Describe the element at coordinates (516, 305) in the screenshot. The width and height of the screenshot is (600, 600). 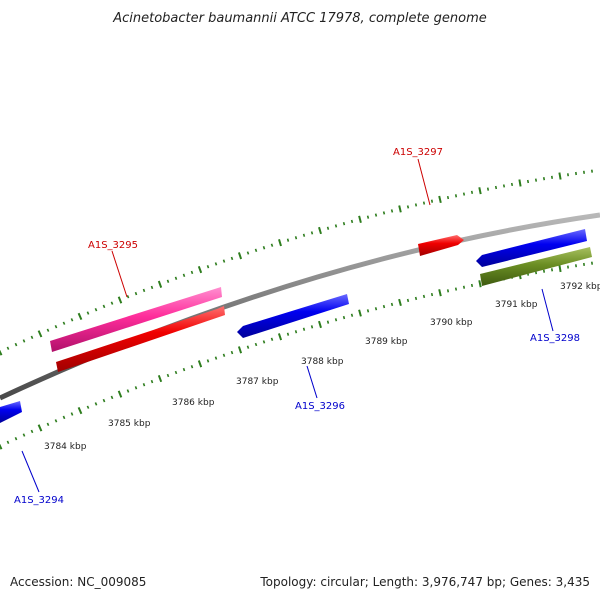
I see `scale-label-3791: 3791 kbp` at that location.